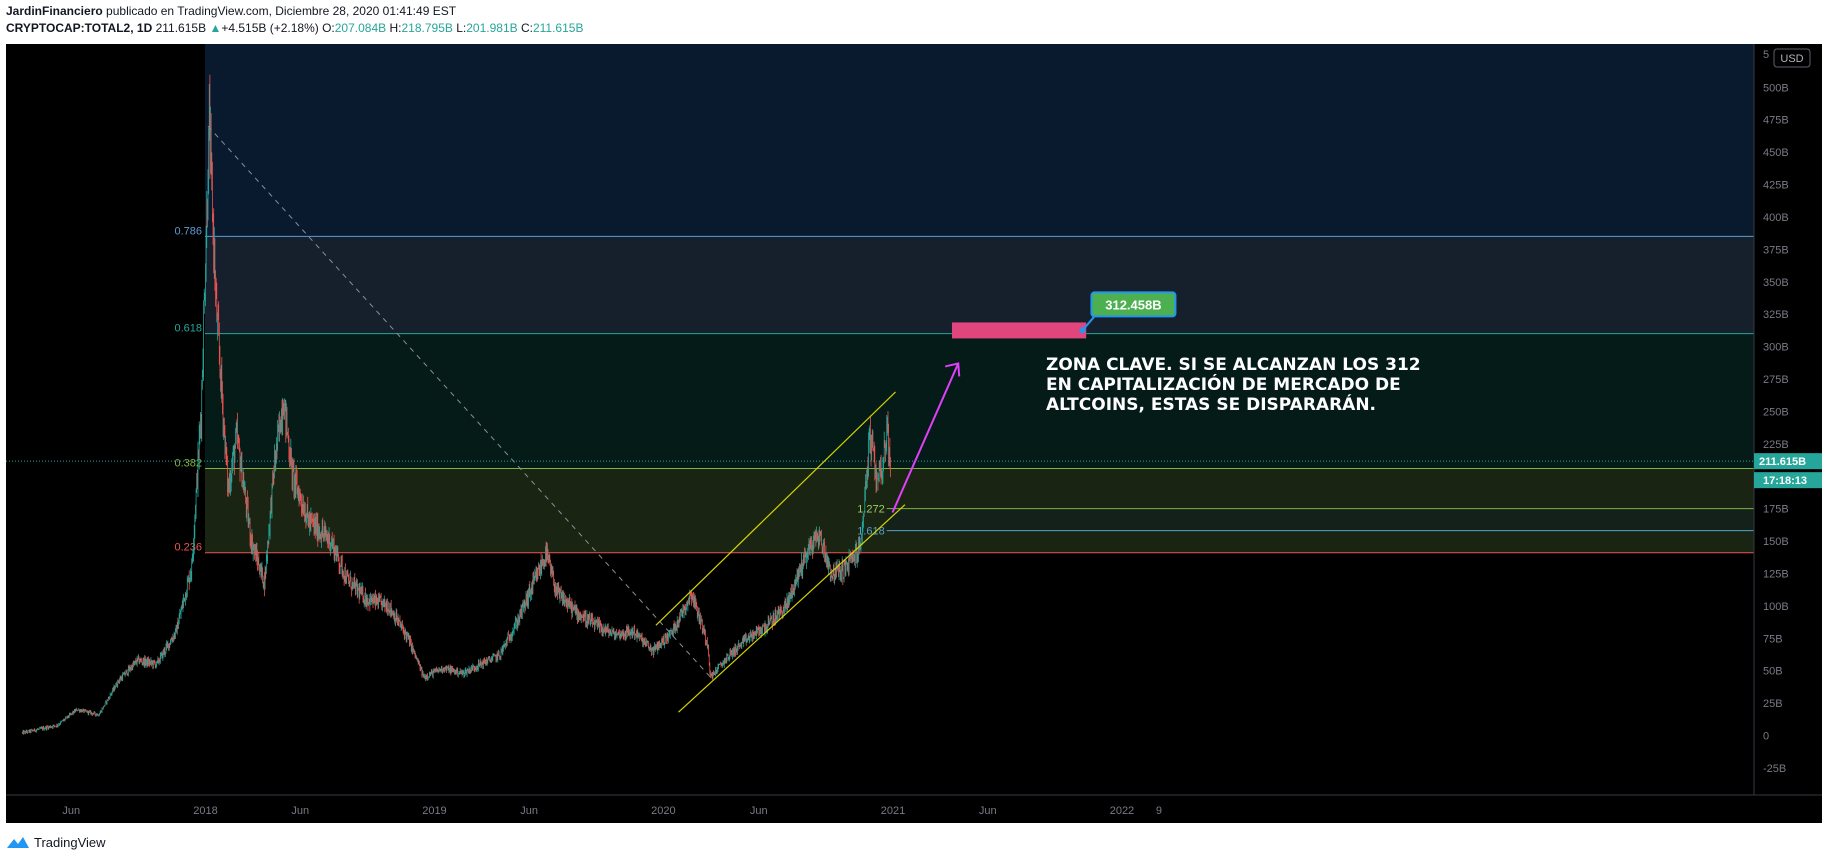 Image resolution: width=1828 pixels, height=860 pixels. I want to click on time-tick-label: 2022, so click(1122, 811).